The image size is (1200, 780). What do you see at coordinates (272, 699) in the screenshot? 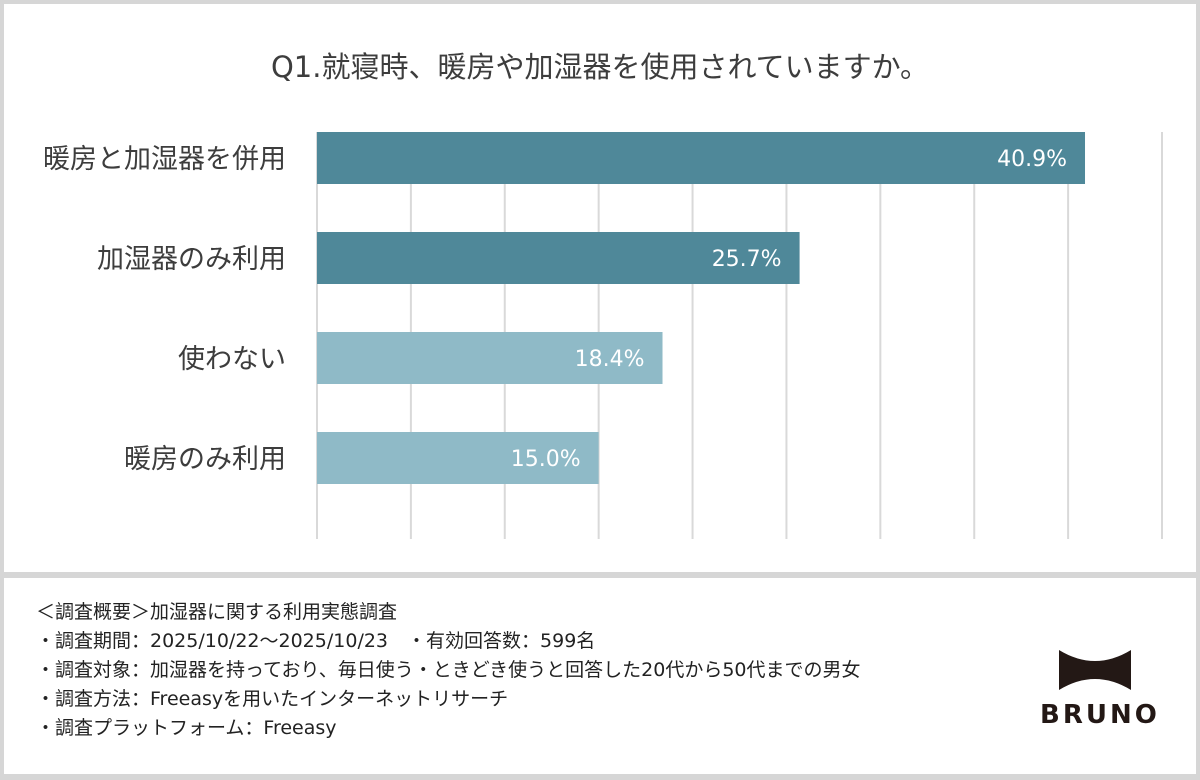
I see `survey-note-line: ・調査方法：Freeasyを用いたインターネットリサーチ` at bounding box center [272, 699].